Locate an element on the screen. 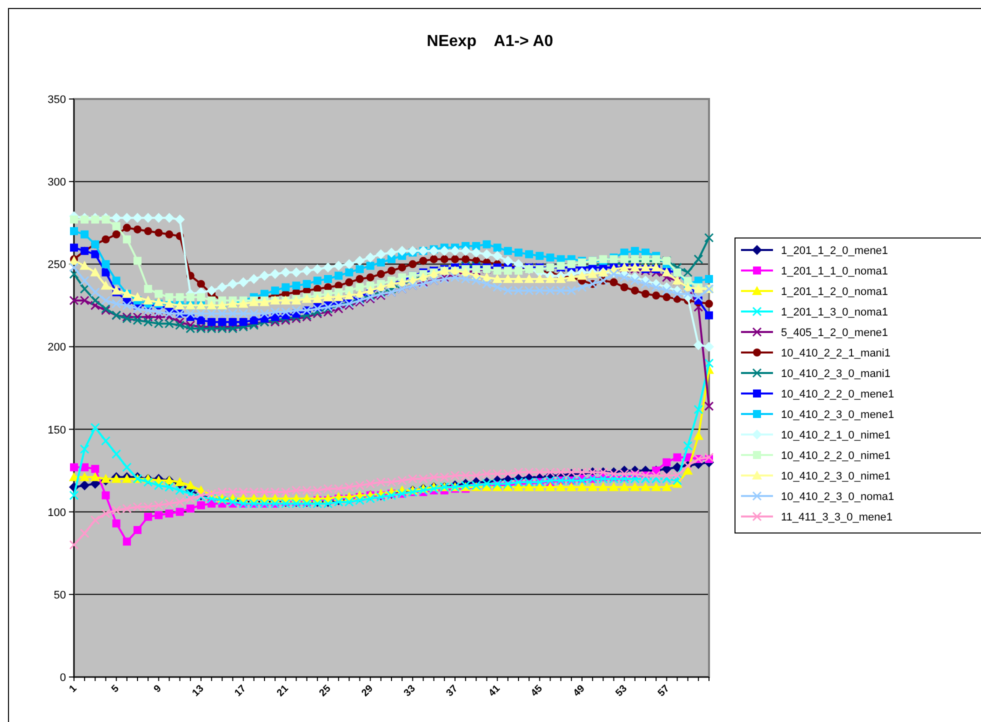 The image size is (981, 722). x-tick-label: 49 is located at coordinates (579, 691).